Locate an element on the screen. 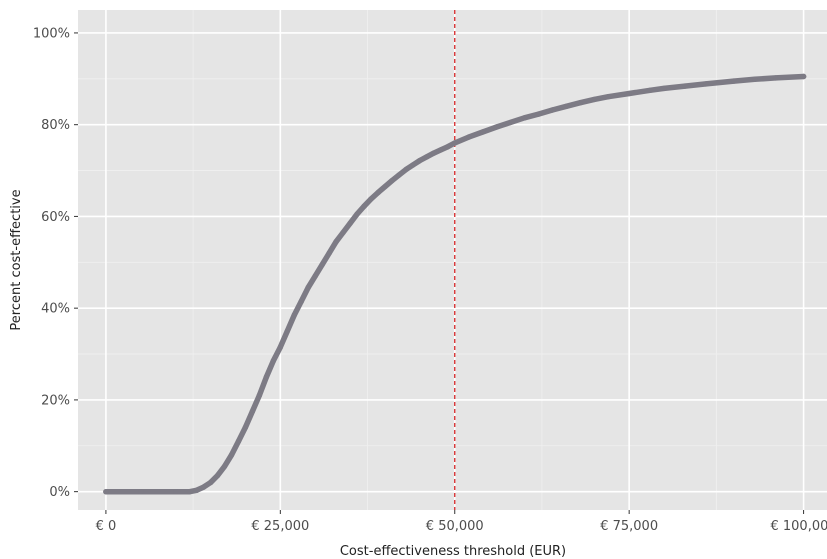 The height and width of the screenshot is (559, 827). y-tick-label: 20% is located at coordinates (55, 400).